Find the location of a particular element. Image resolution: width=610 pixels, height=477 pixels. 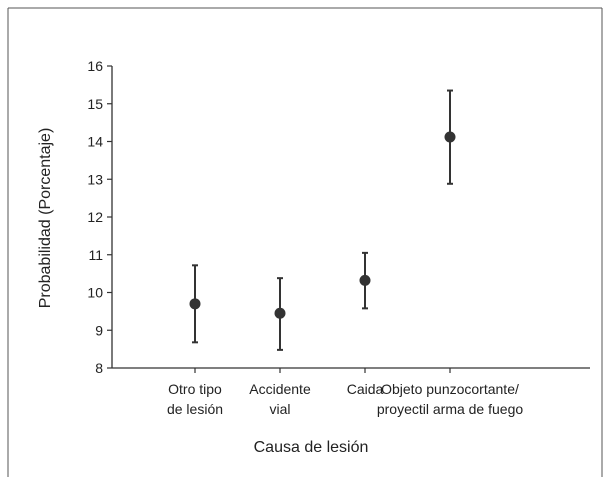

x-ticks is located at coordinates (322, 370).